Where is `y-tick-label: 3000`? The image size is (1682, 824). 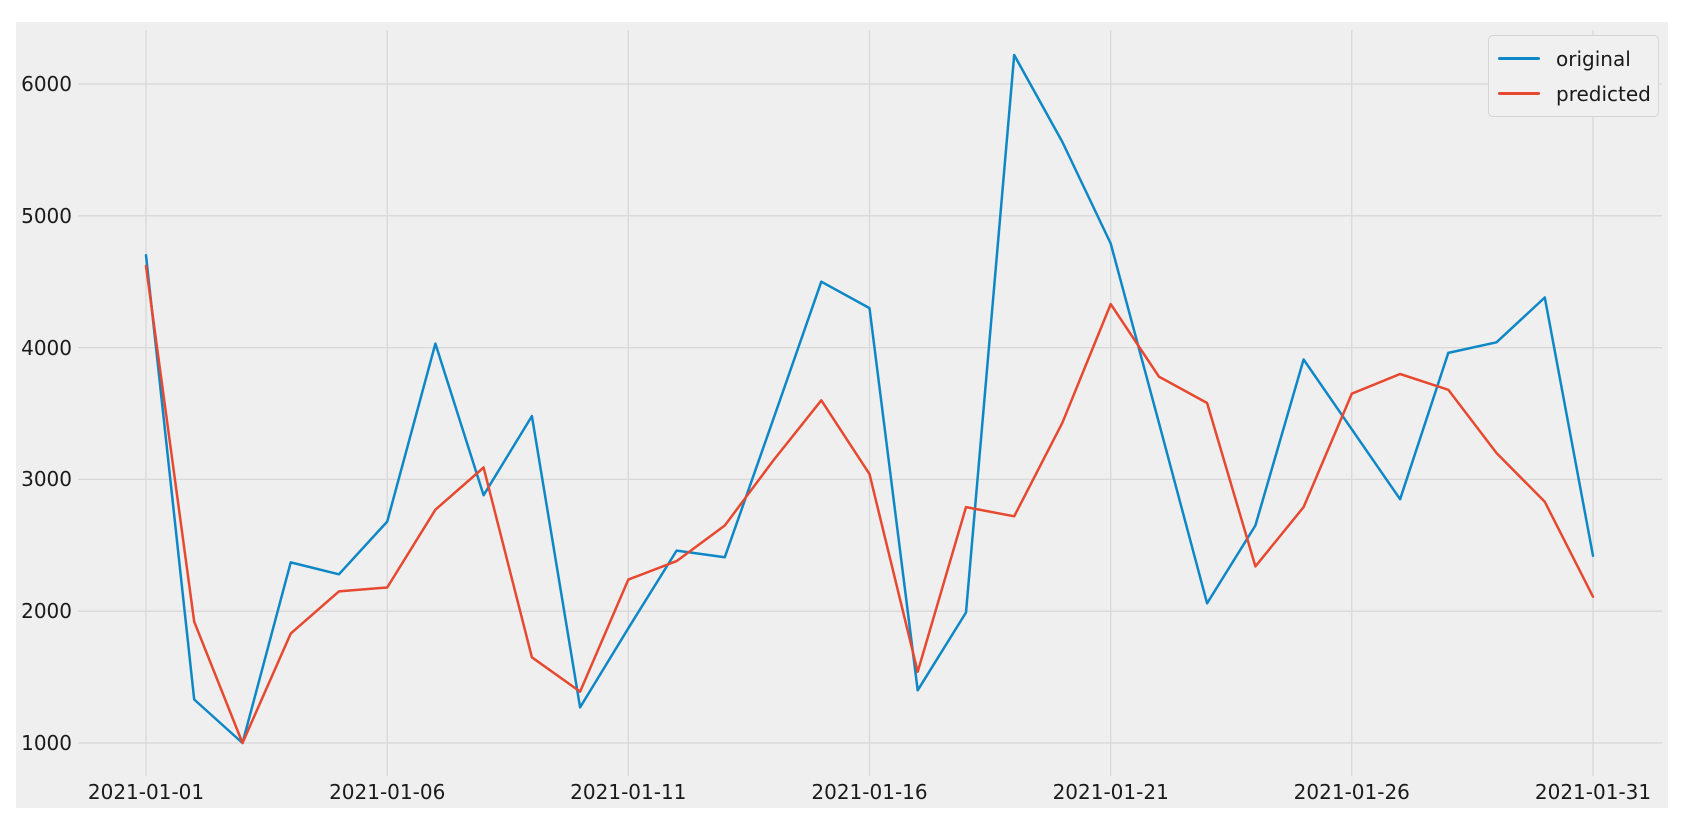 y-tick-label: 3000 is located at coordinates (46, 479).